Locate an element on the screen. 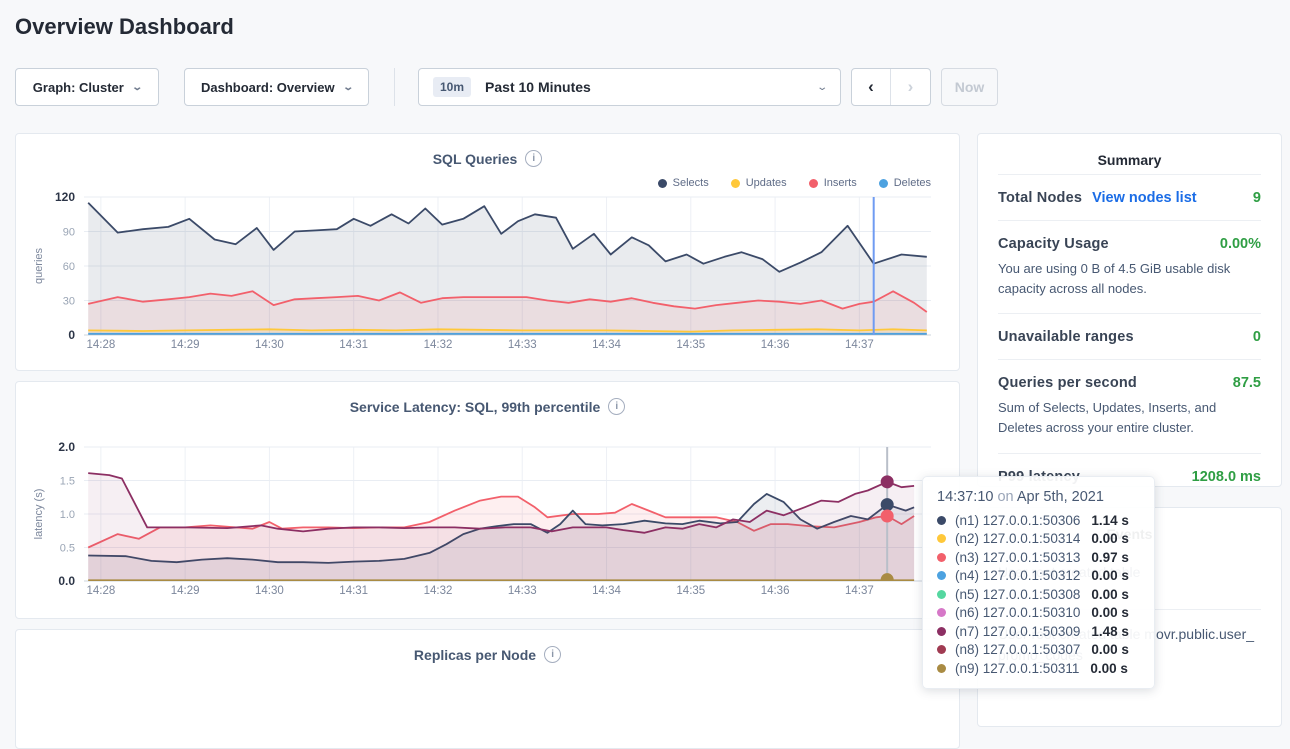 The height and width of the screenshot is (749, 1290). now-button: Now is located at coordinates (969, 87).